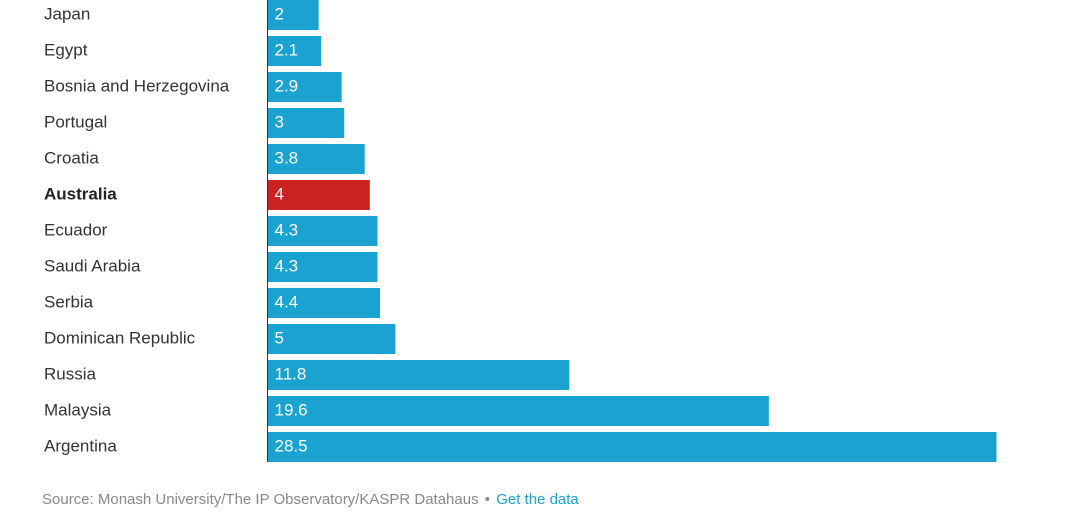 This screenshot has height=525, width=1070. I want to click on bar-egypt, so click(294, 51).